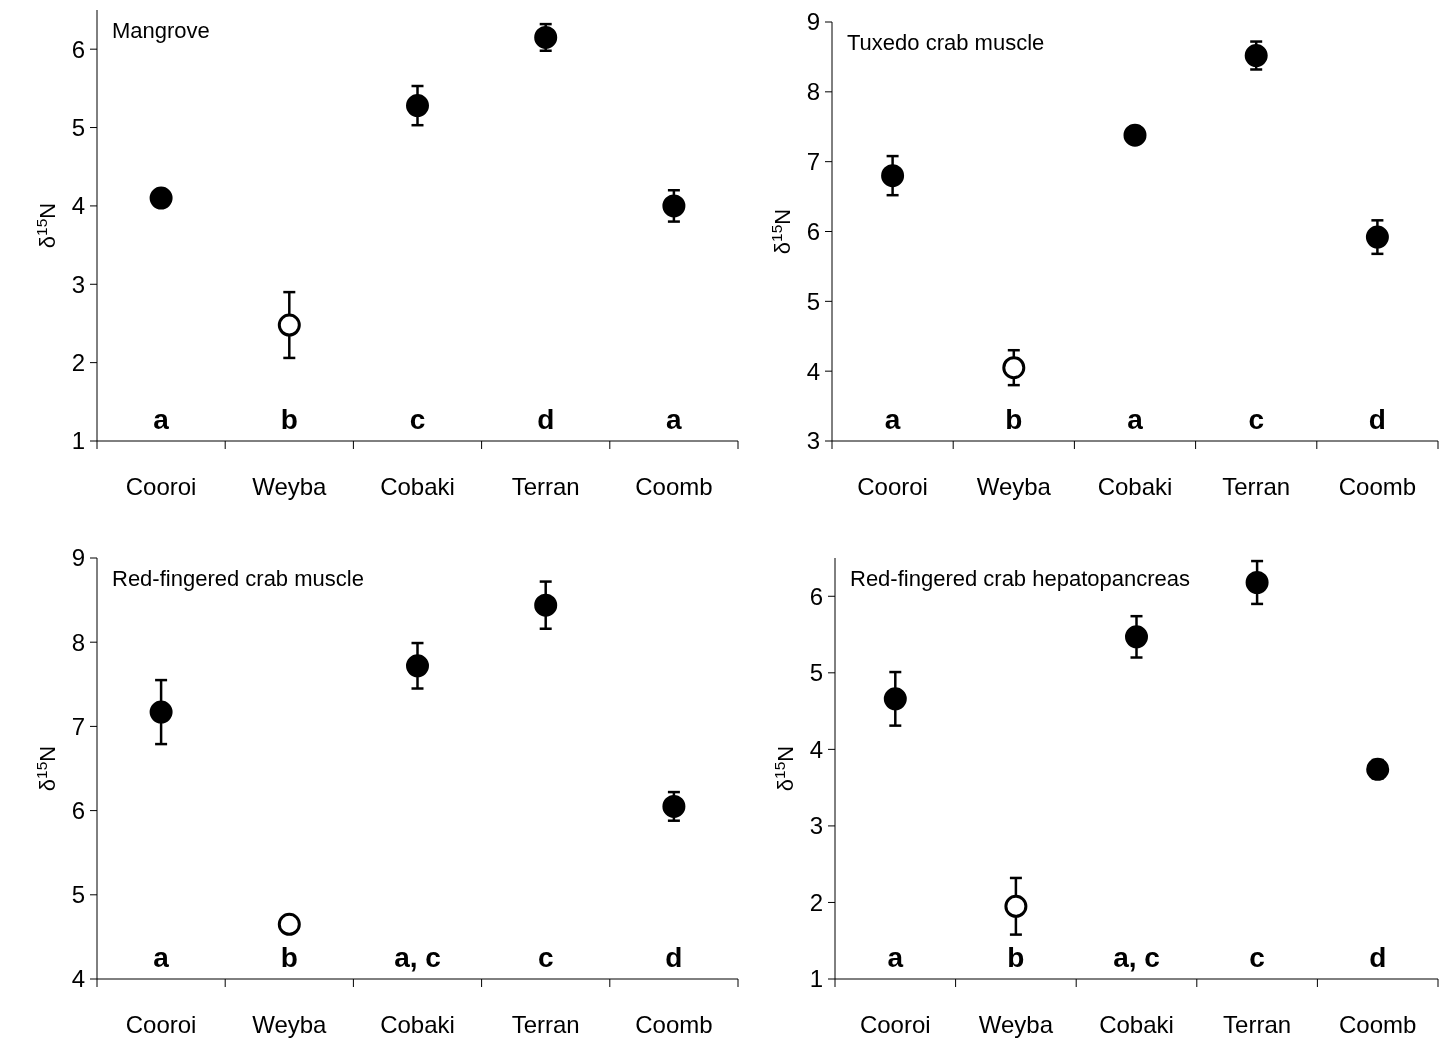 This screenshot has height=1043, width=1442. Describe the element at coordinates (238, 578) in the screenshot. I see `chart-title: Red-fingered crab muscle` at that location.